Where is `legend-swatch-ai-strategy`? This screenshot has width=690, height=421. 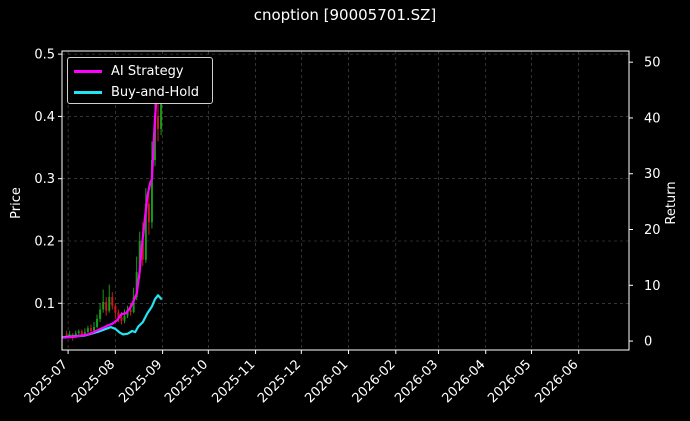
legend-swatch-ai-strategy is located at coordinates (88, 71).